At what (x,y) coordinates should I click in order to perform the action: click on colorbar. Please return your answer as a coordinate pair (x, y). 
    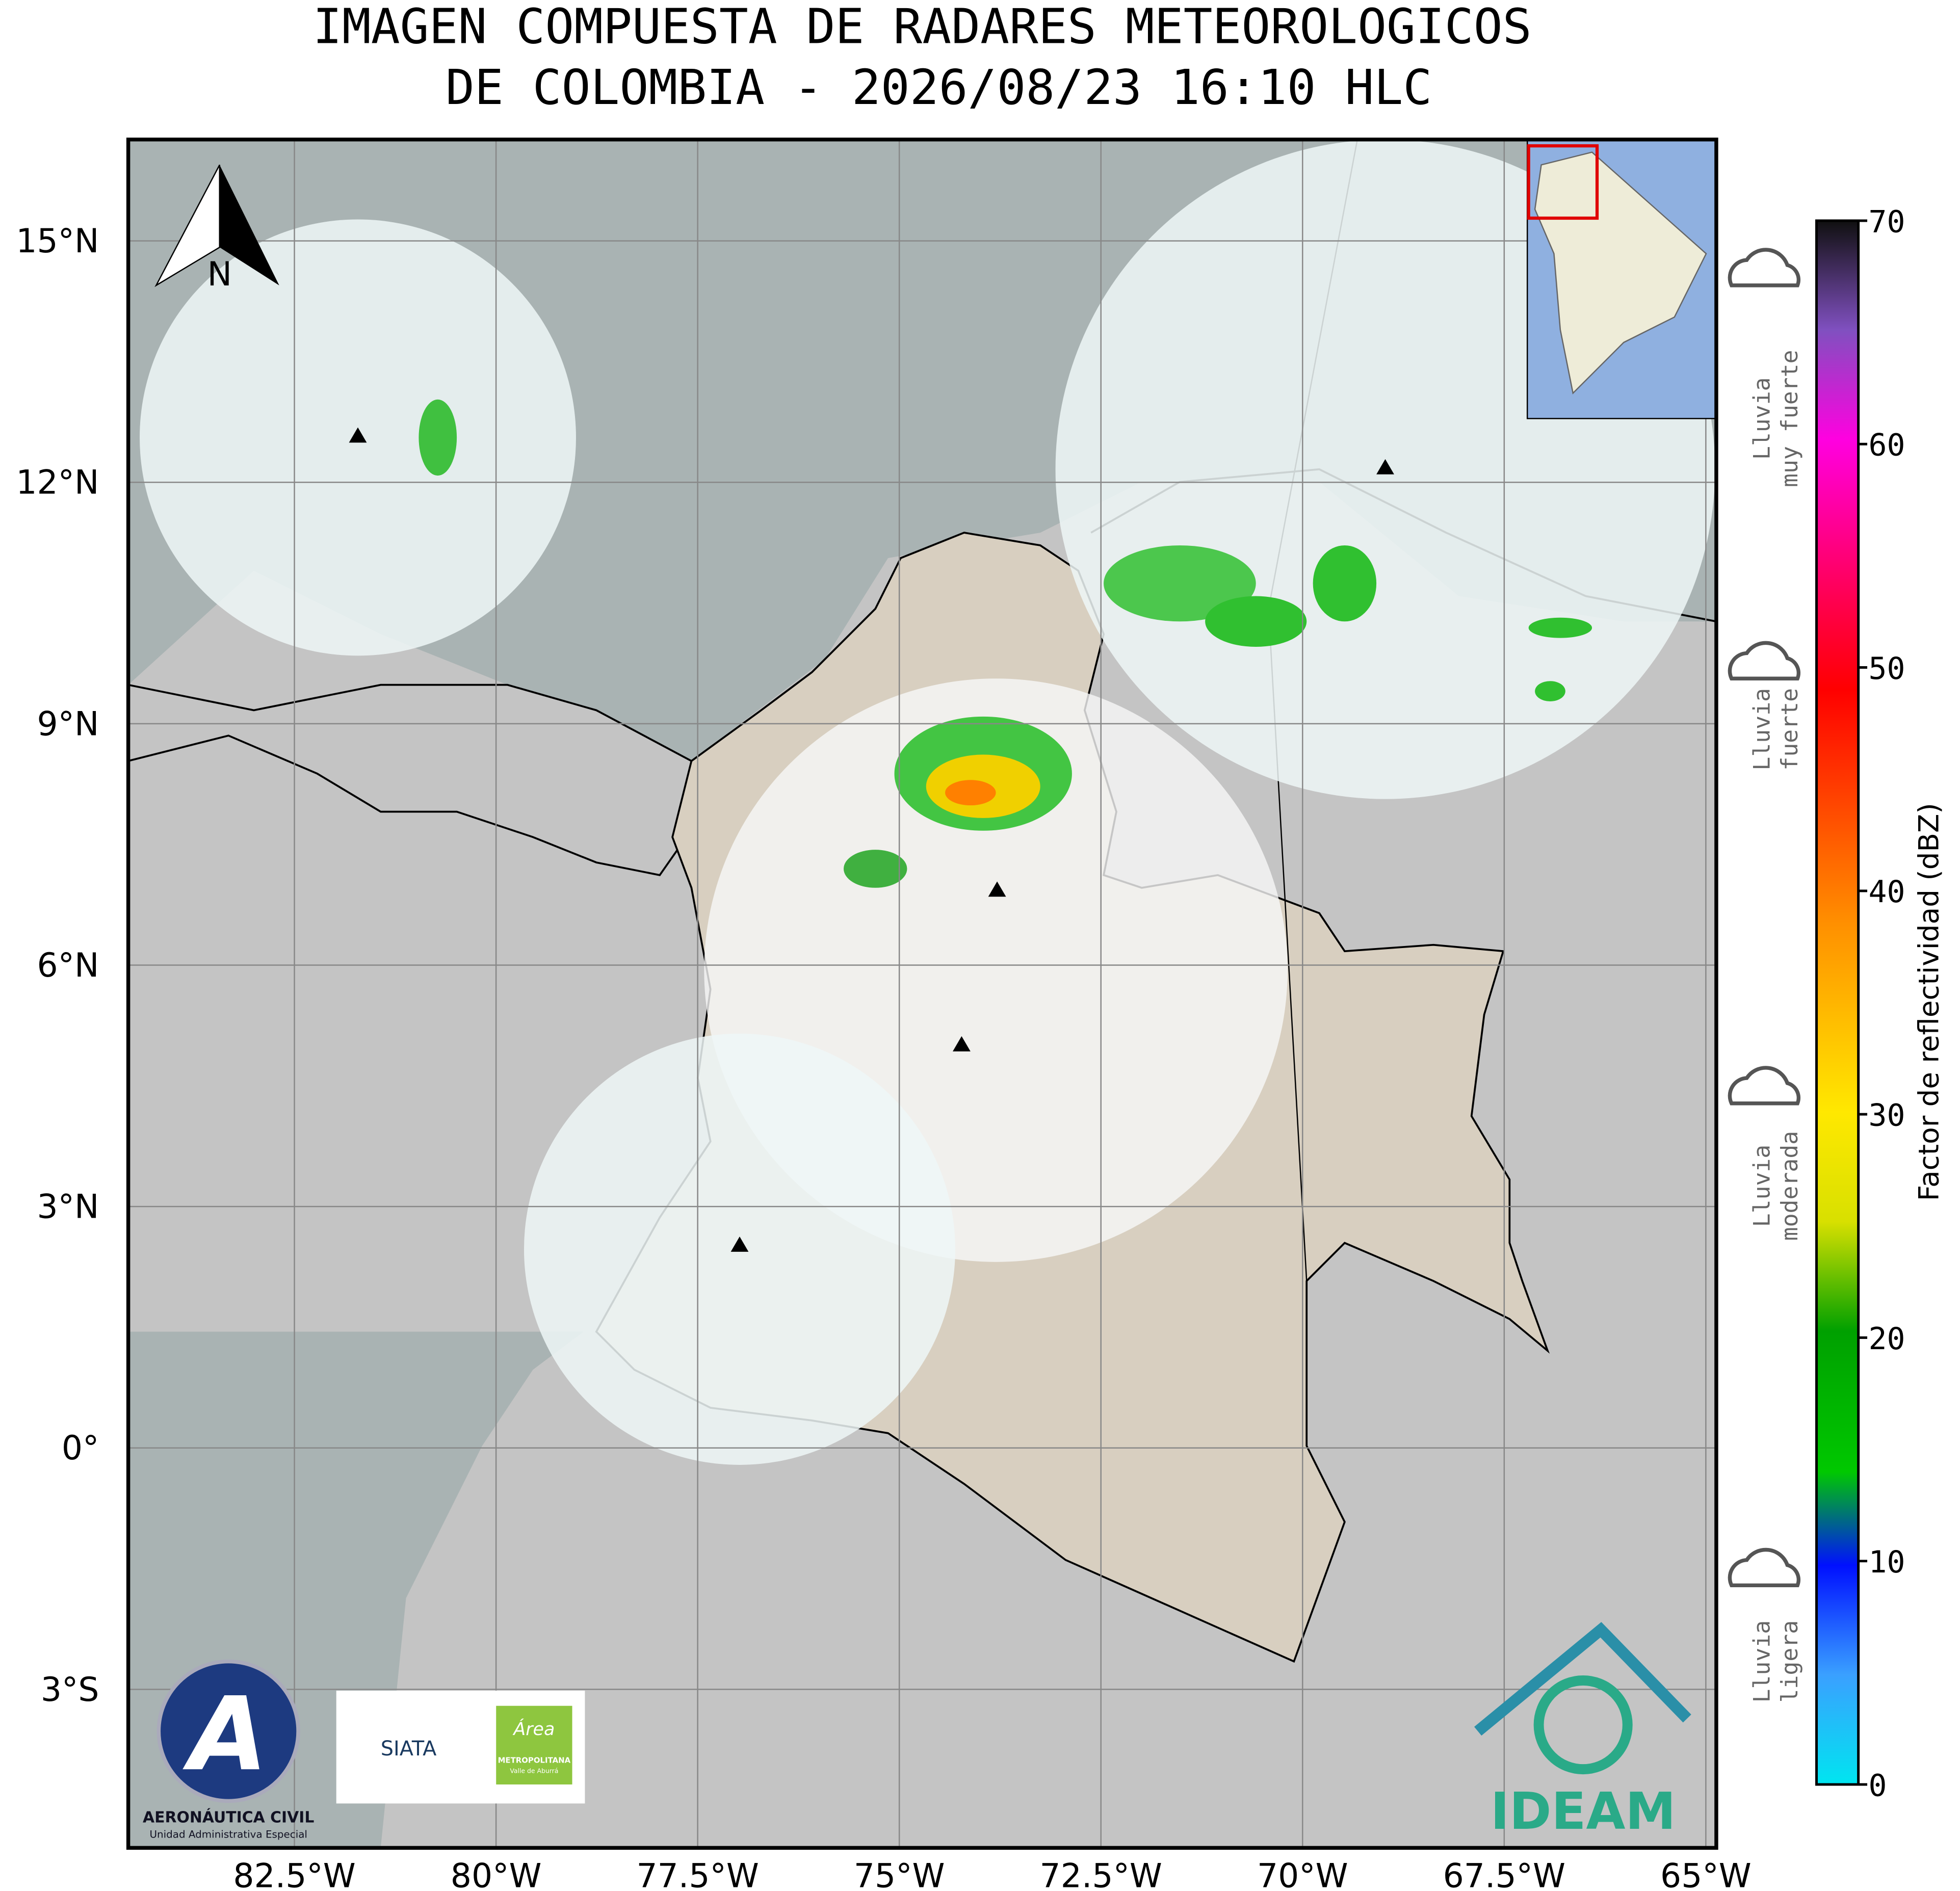
    Looking at the image, I should click on (1837, 1002).